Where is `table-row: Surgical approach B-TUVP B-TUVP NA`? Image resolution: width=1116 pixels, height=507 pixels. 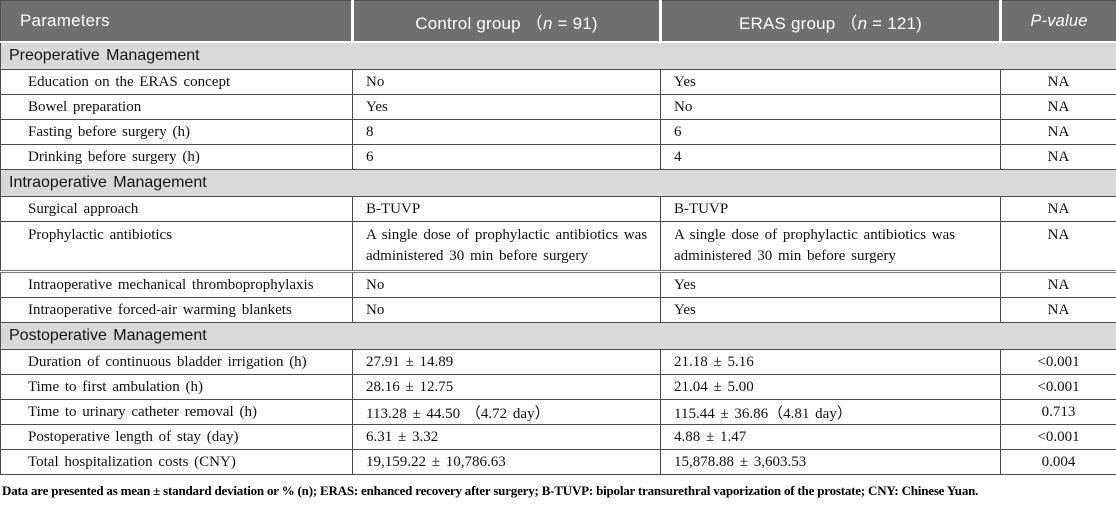
table-row: Surgical approach B-TUVP B-TUVP NA is located at coordinates (558, 209).